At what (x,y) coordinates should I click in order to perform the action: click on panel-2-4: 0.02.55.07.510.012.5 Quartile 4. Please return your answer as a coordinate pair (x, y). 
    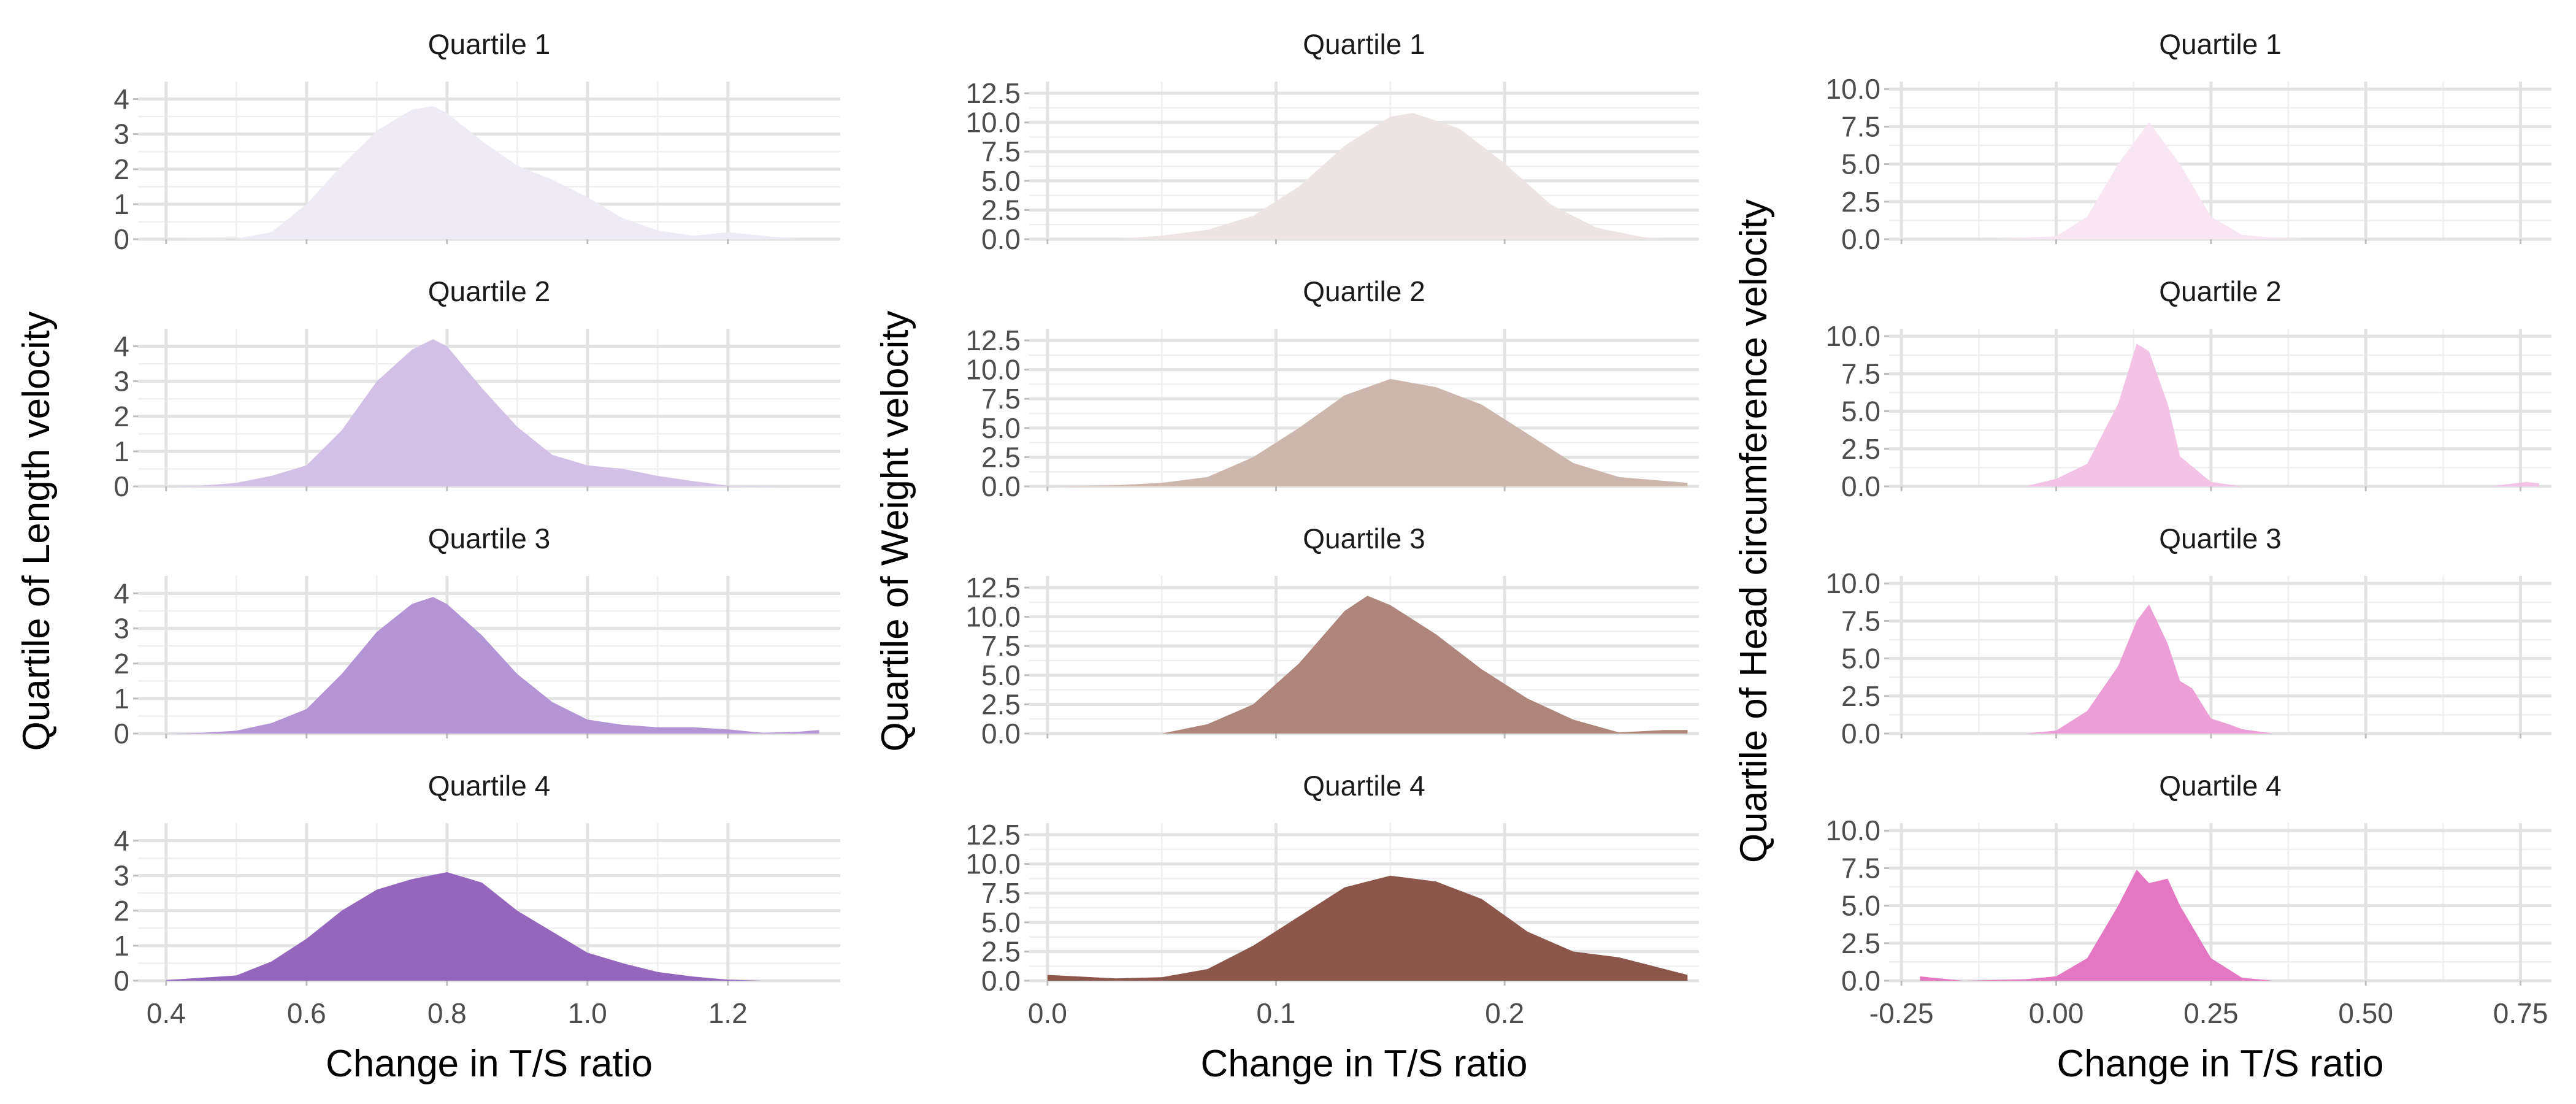
    Looking at the image, I should click on (1332, 883).